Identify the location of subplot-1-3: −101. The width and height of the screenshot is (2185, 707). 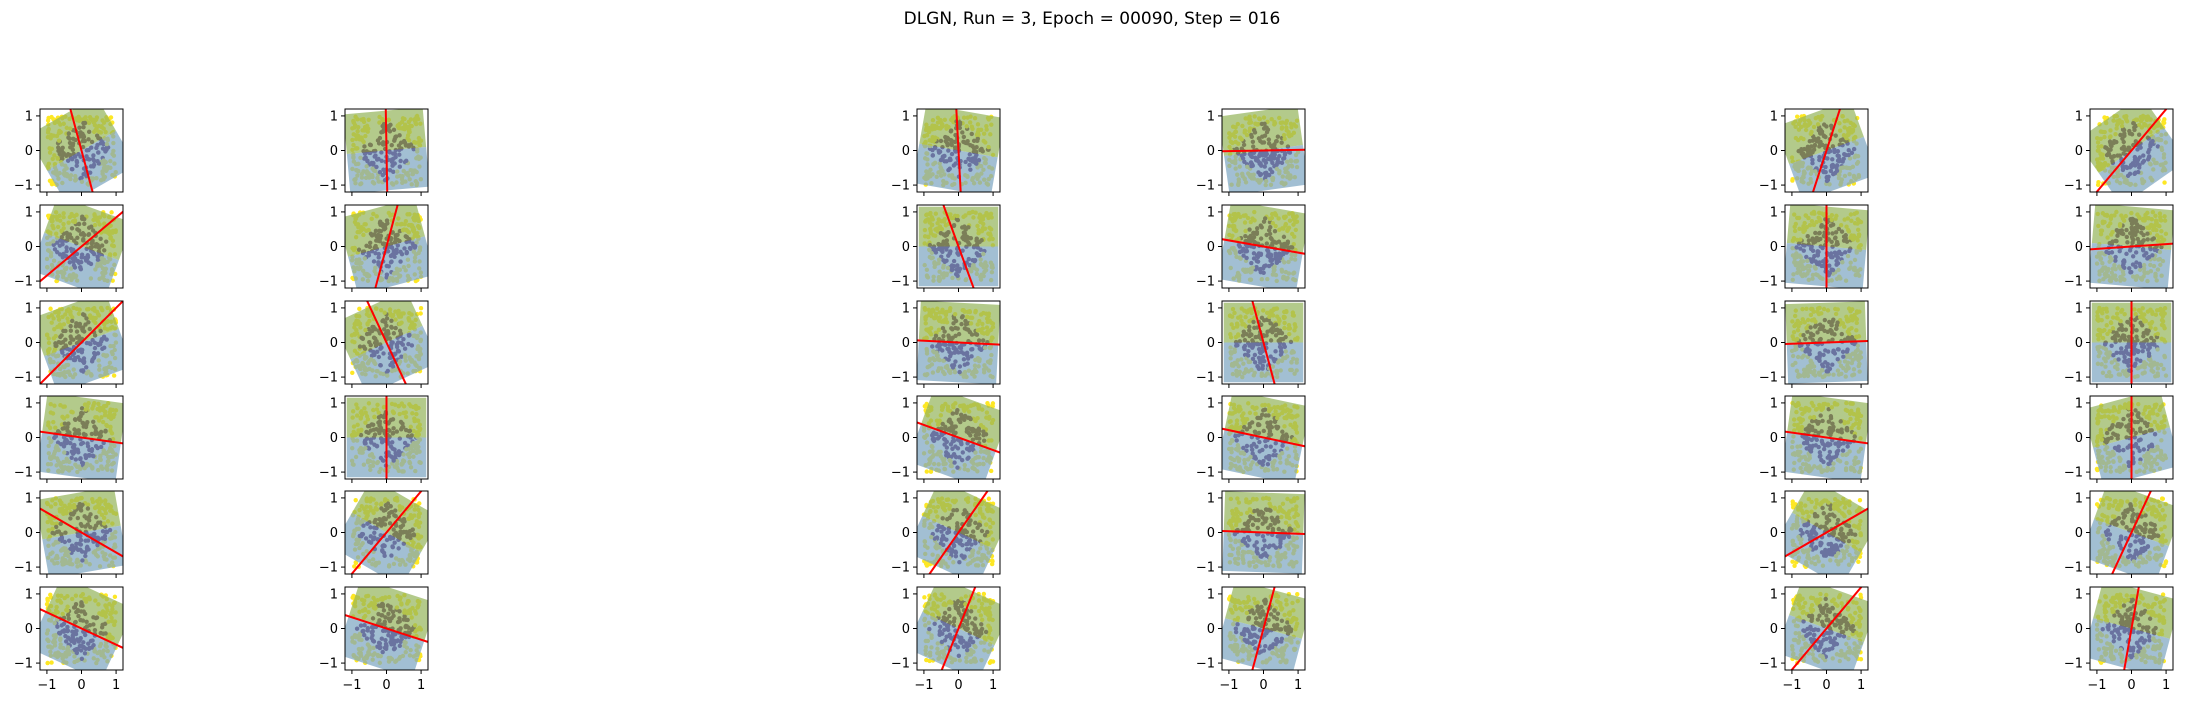
(1251, 248).